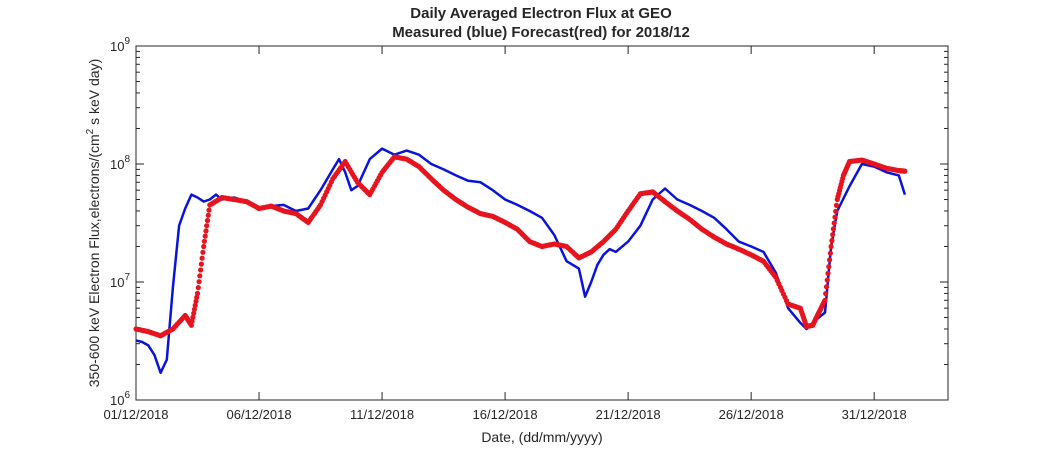 The height and width of the screenshot is (450, 1050). Describe the element at coordinates (874, 414) in the screenshot. I see `x-tick-label: 31/12/2018` at that location.